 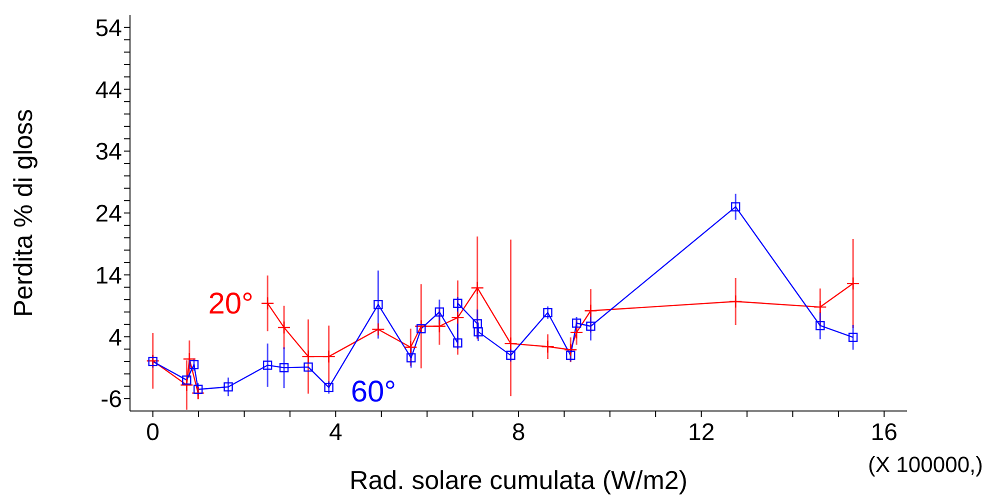 I want to click on series-label: 20°, so click(x=231, y=303).